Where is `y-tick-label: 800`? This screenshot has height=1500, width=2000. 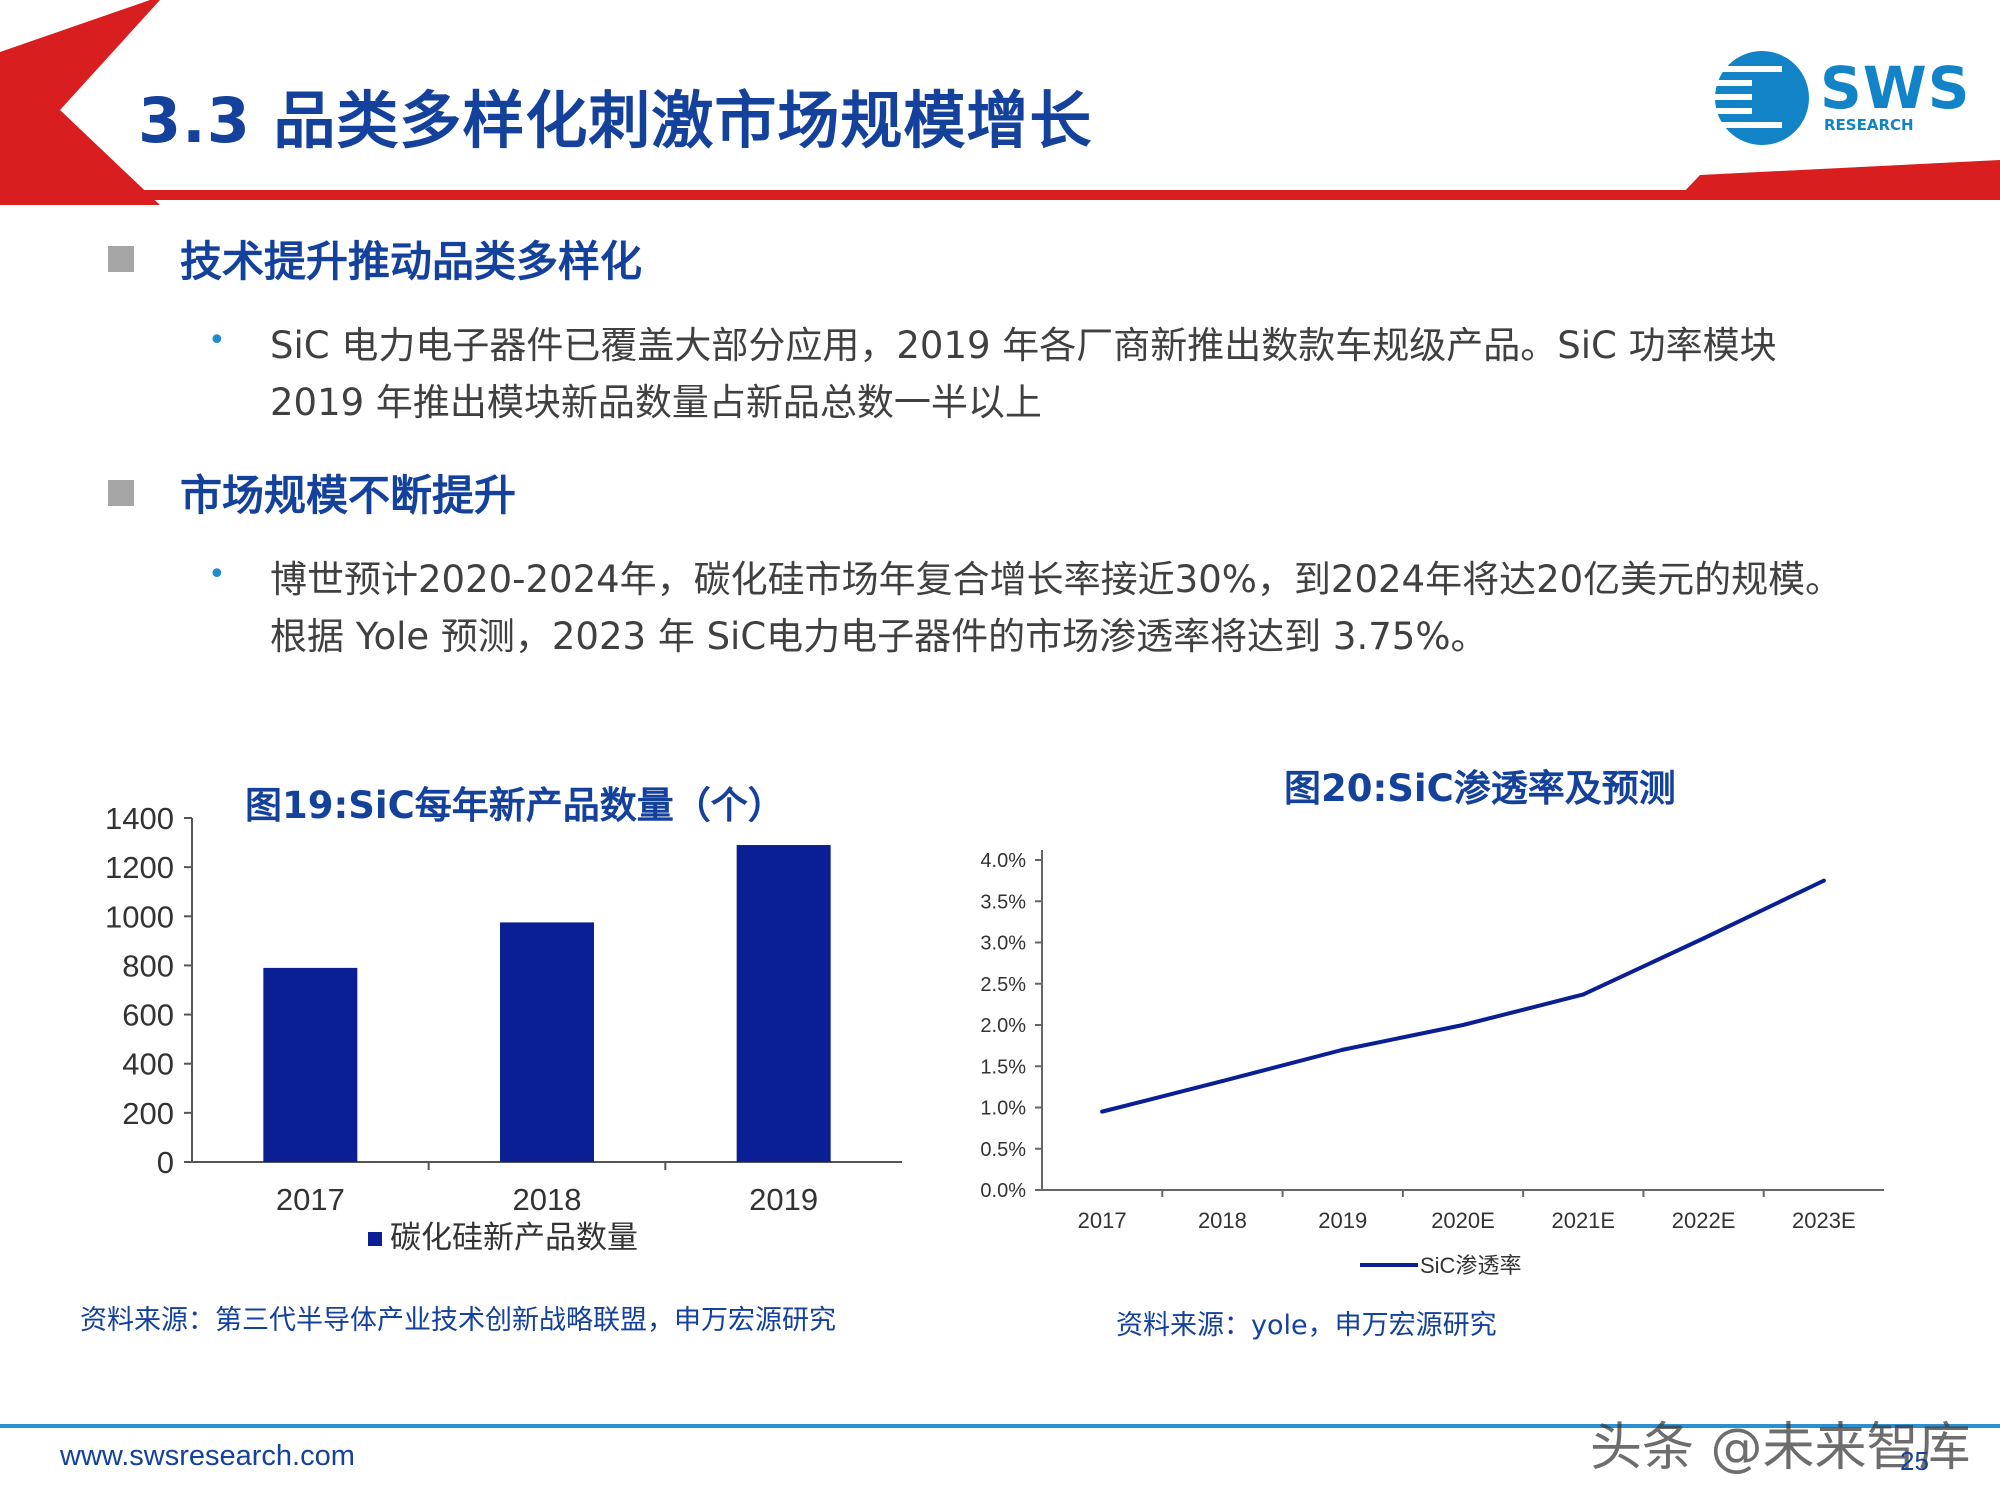 y-tick-label: 800 is located at coordinates (148, 965).